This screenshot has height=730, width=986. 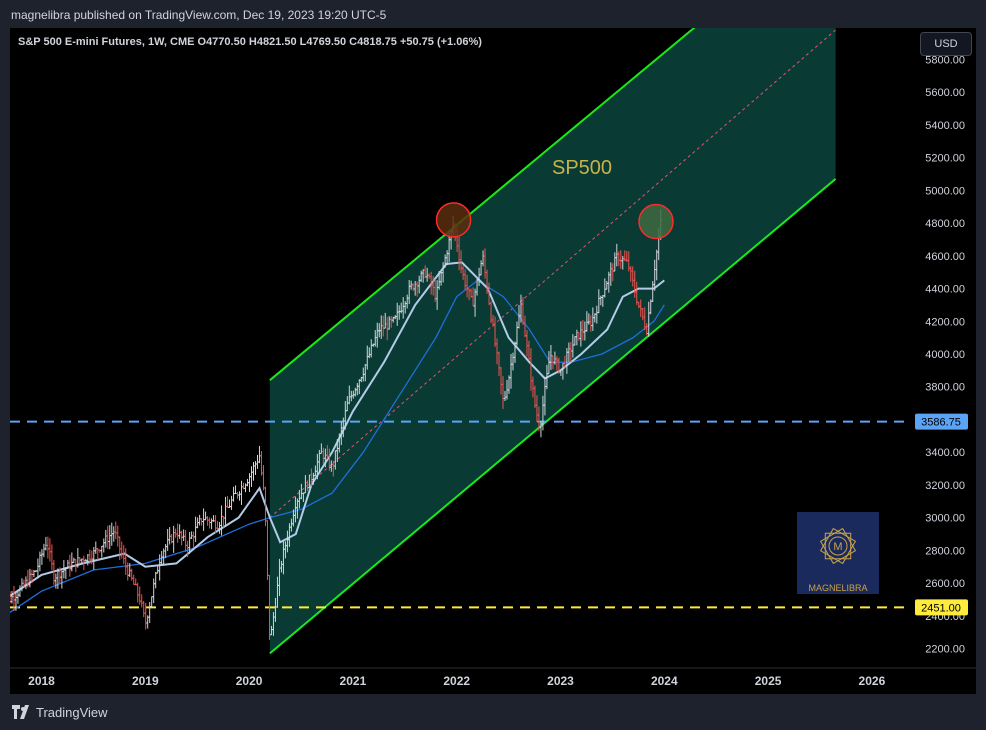 What do you see at coordinates (945, 519) in the screenshot?
I see `y-tick-label: 3000.00` at bounding box center [945, 519].